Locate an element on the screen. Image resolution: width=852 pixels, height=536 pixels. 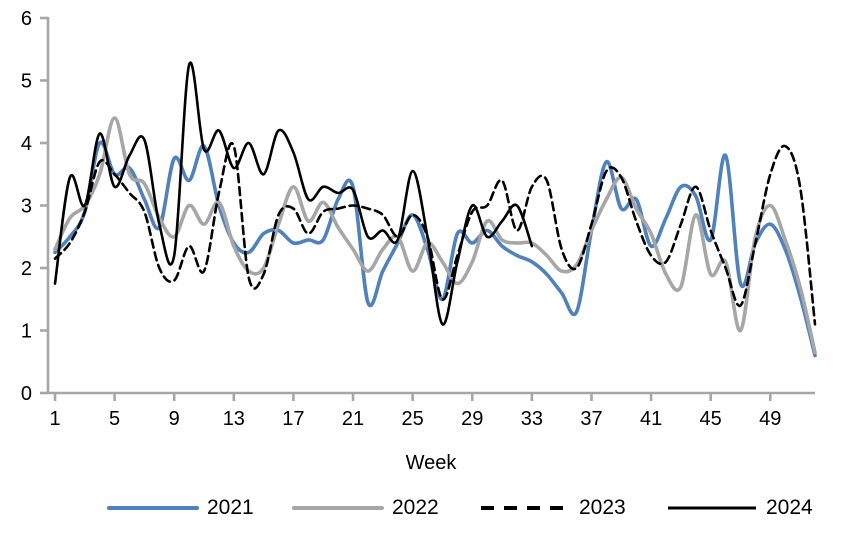
chart-legend: 2021 2022 2023 2024 is located at coordinates (426, 510).